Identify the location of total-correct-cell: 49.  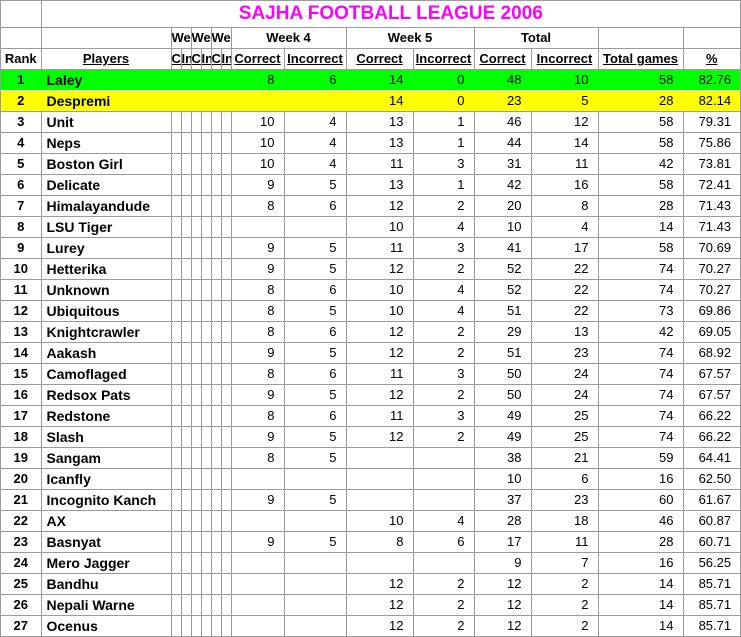
(503, 416).